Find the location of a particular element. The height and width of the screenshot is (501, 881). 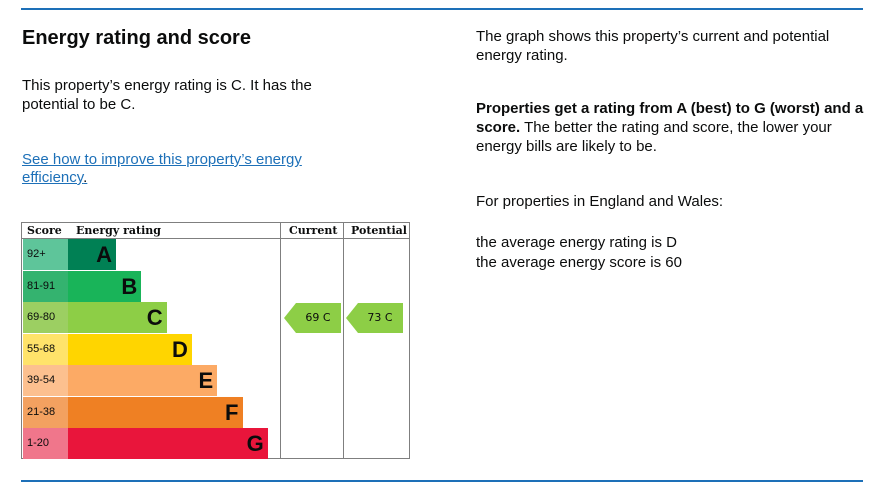

header-score: Score is located at coordinates (44, 230).